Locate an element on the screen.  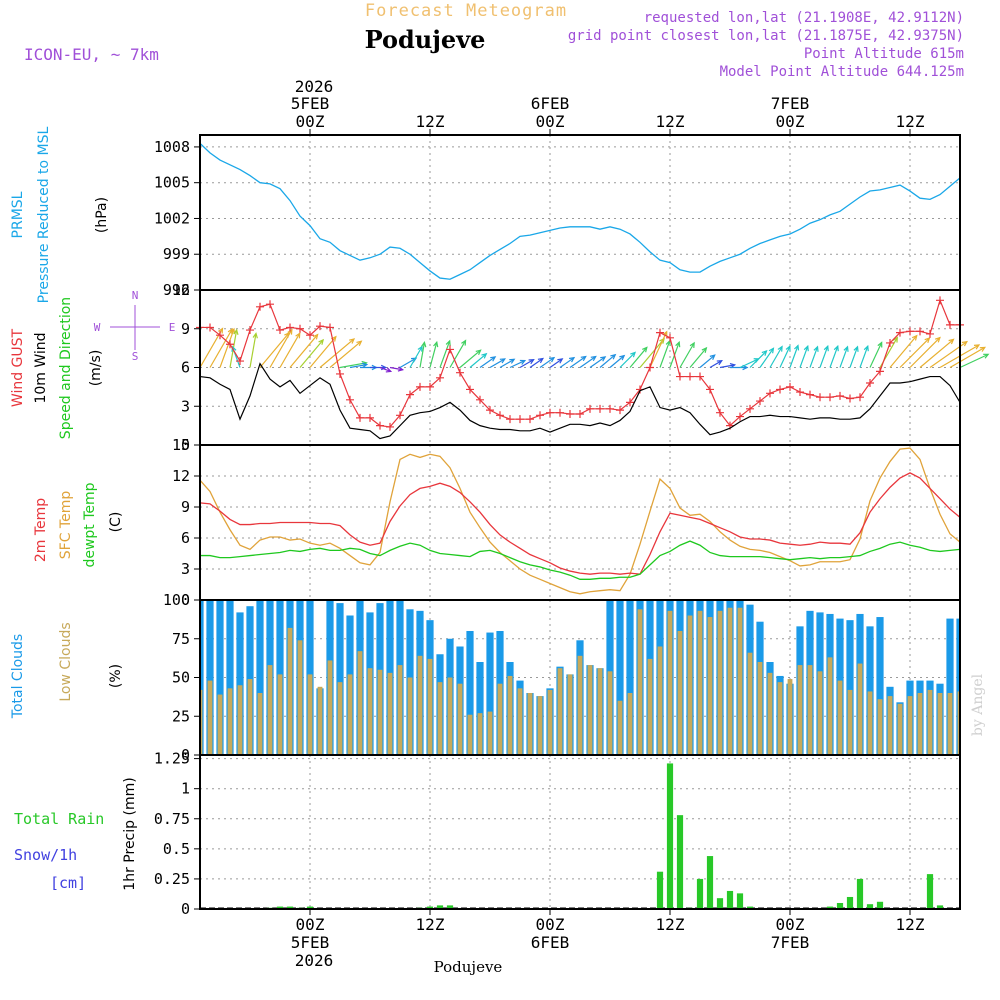
bottom-date-label: 7FEB is located at coordinates (790, 942).